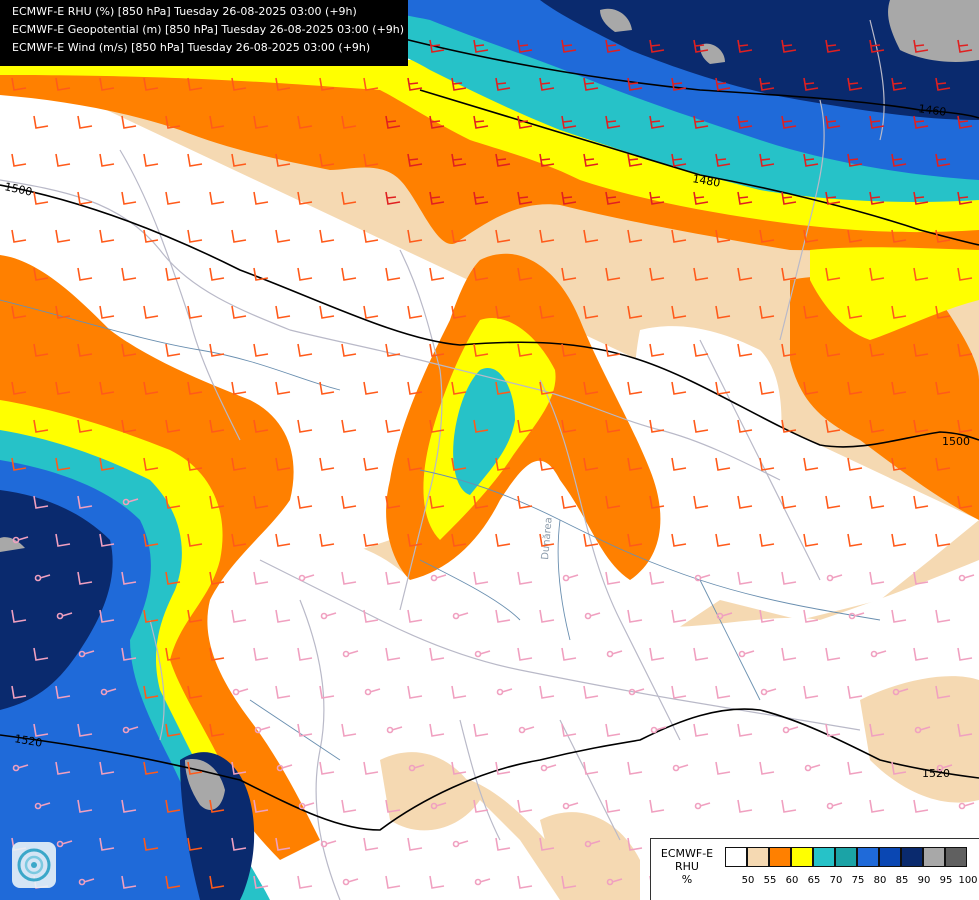 Image resolution: width=979 pixels, height=900 pixels. I want to click on field-white-center, so click(708, 413).